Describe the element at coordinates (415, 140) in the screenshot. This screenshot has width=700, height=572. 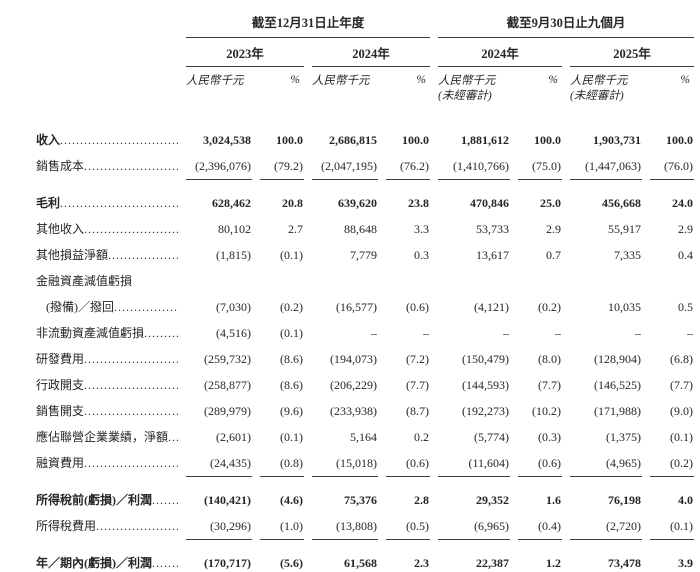
I see `percent-cell-fy2024: 100.0` at that location.